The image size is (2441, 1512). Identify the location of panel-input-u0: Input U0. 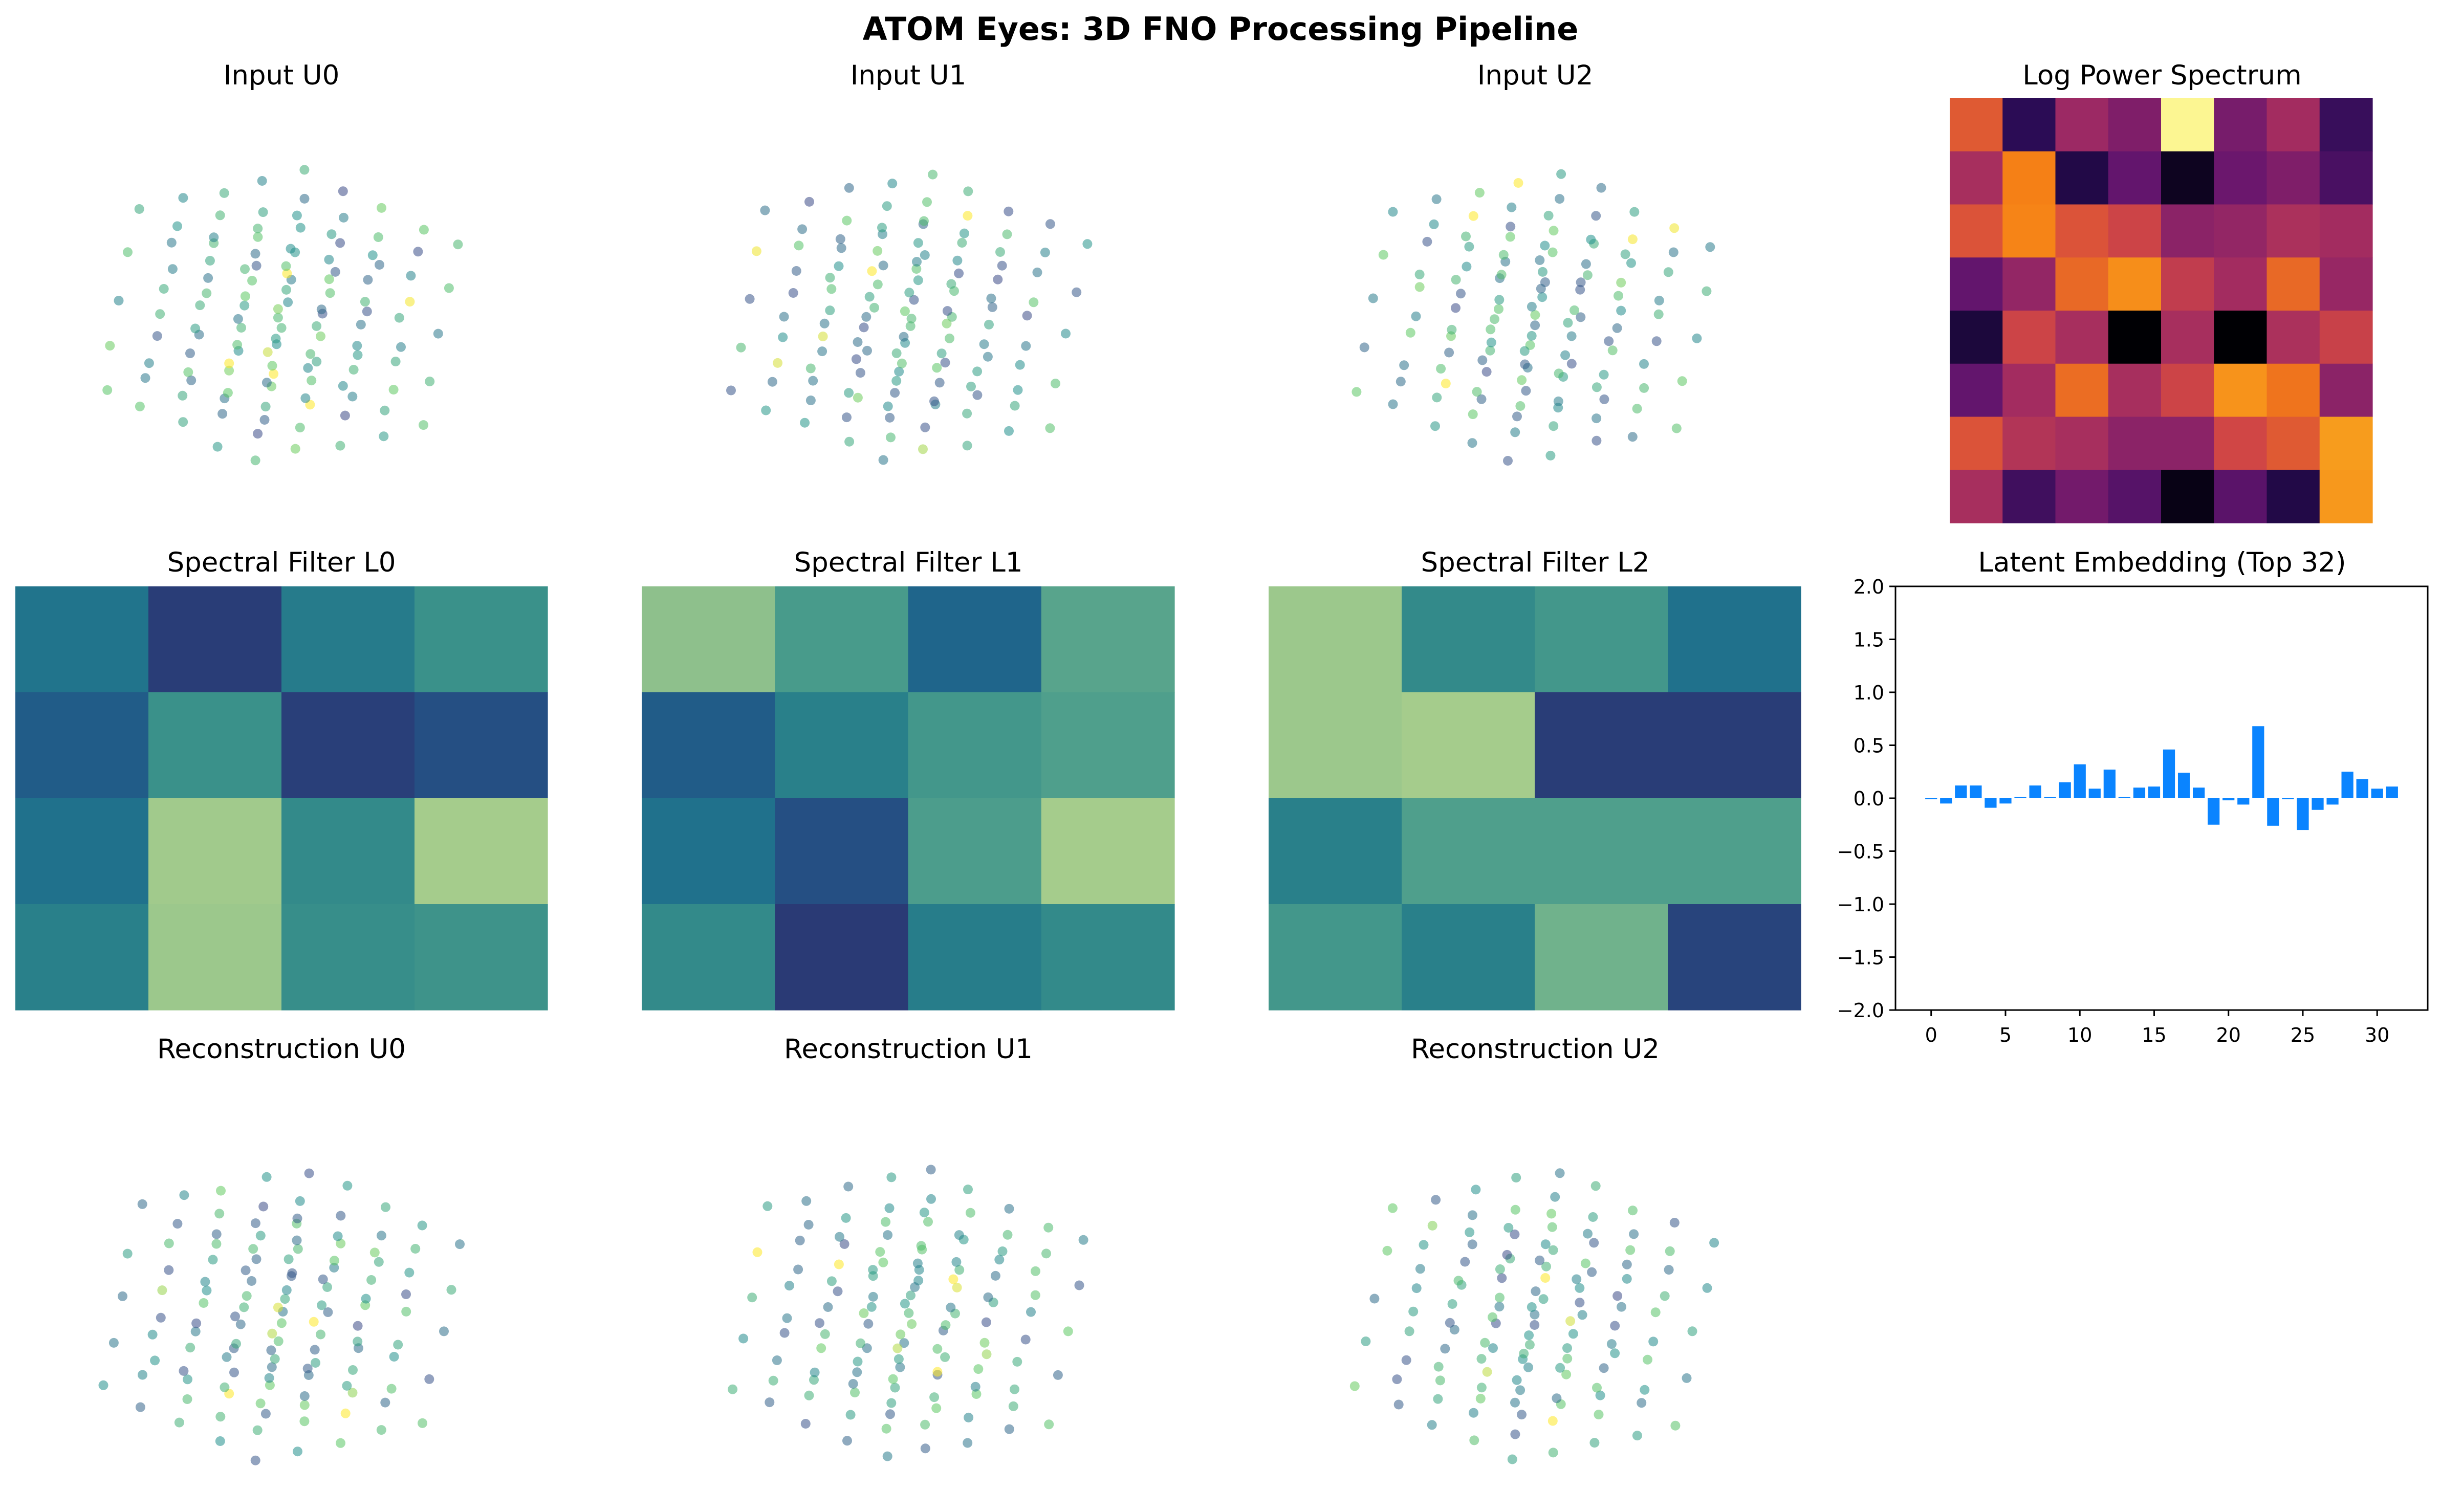
(282, 263).